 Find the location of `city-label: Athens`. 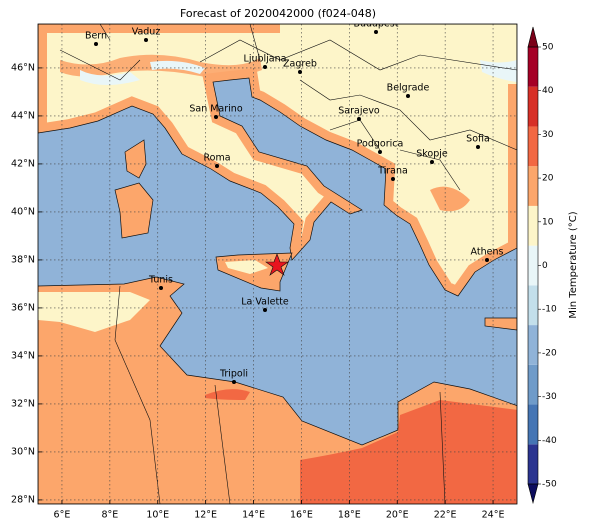

city-label: Athens is located at coordinates (487, 252).